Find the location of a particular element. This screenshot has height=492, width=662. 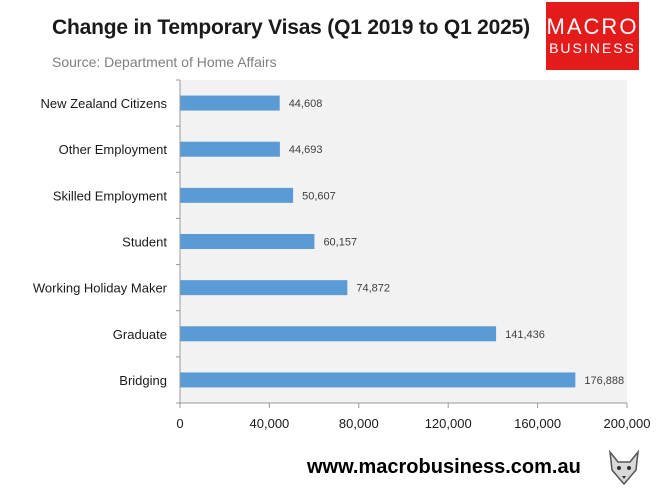

website-url: www.macrobusiness.com.au is located at coordinates (444, 467).